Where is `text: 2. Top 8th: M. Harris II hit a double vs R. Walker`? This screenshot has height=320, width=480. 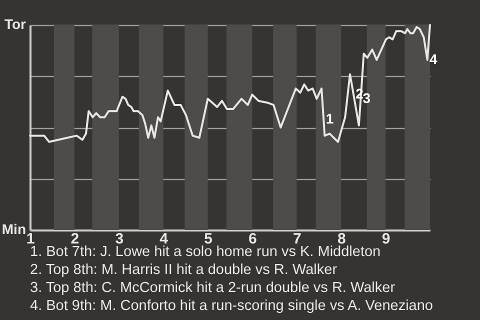
text: 2. Top 8th: M. Harris II hit a double vs R. Walker is located at coordinates (184, 270).